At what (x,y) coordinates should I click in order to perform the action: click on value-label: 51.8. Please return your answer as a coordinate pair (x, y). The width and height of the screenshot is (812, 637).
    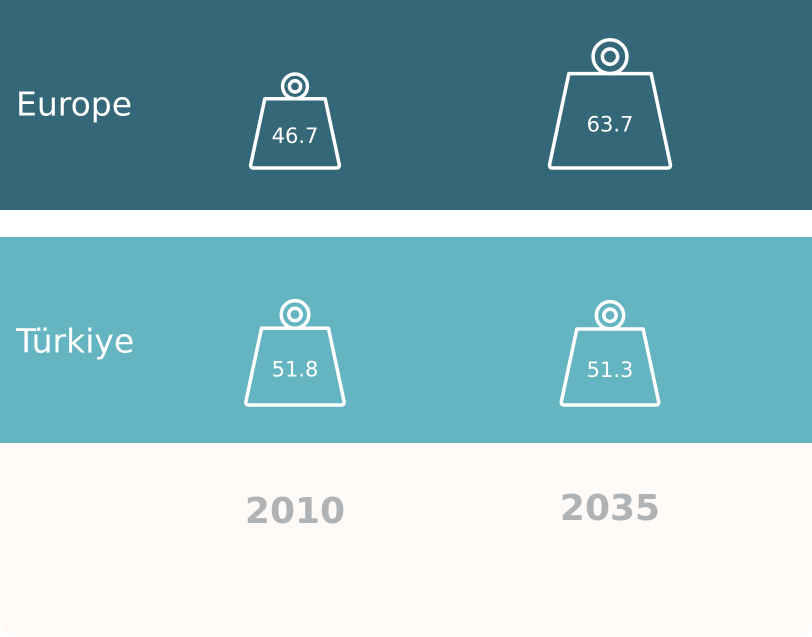
    Looking at the image, I should click on (295, 369).